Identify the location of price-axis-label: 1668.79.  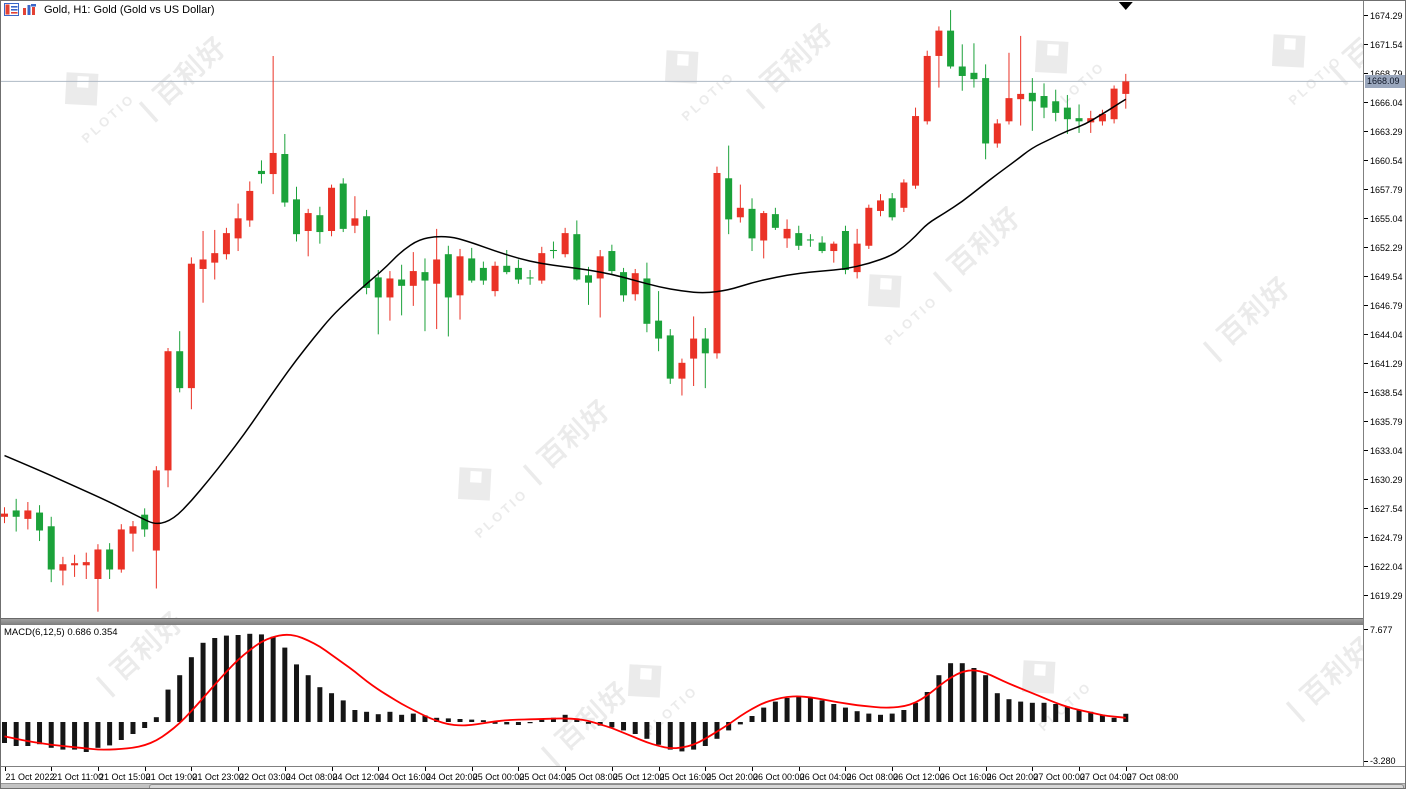
(1383, 73).